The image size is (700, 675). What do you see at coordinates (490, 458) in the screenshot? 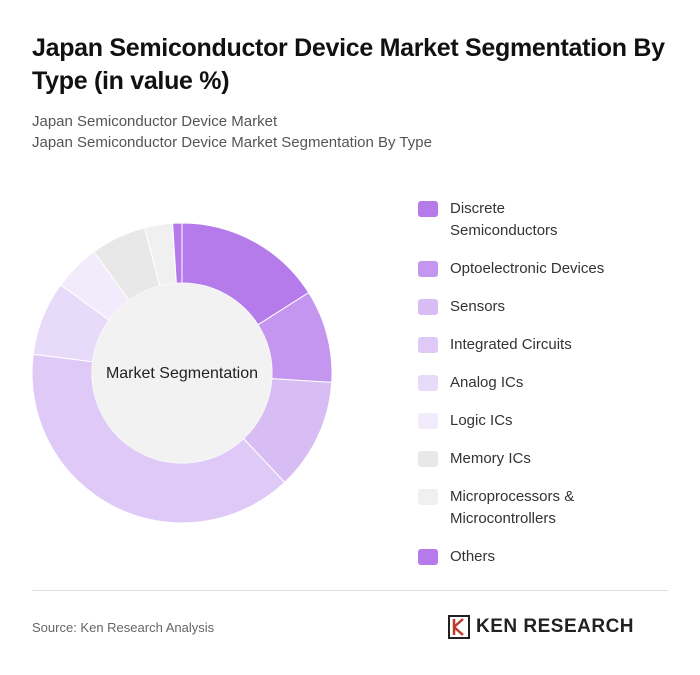
I see `legend-label: Memory ICs` at bounding box center [490, 458].